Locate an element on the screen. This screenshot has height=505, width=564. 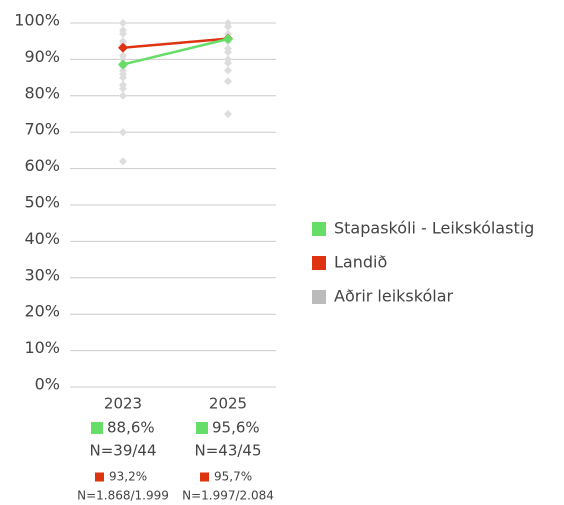
x-tick-label: 2025 is located at coordinates (228, 404).